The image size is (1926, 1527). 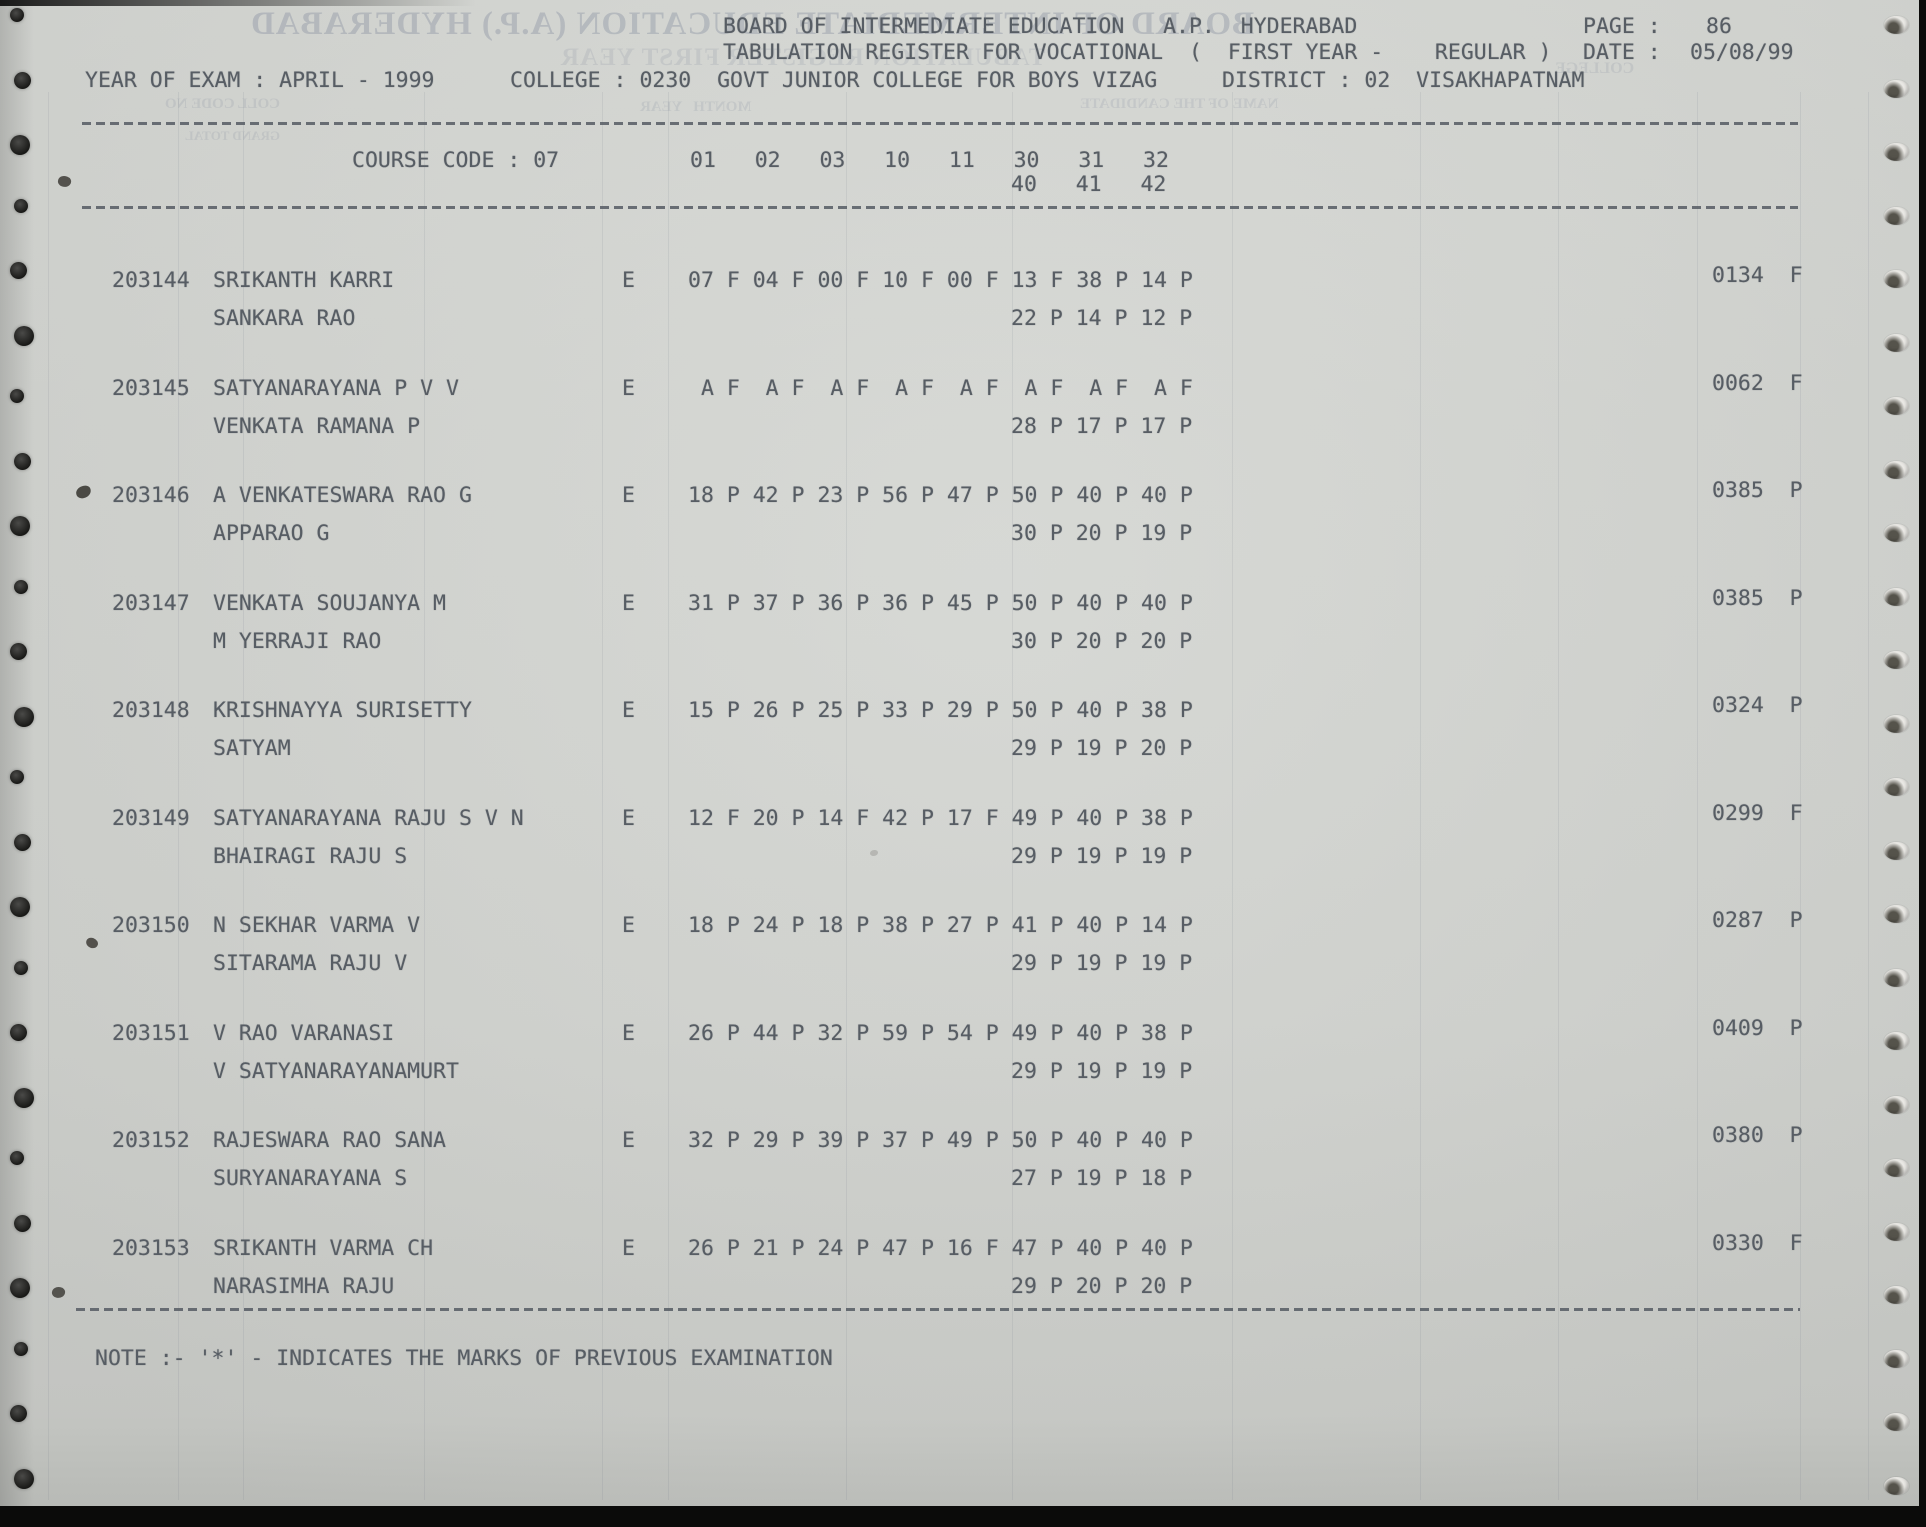 What do you see at coordinates (329, 1140) in the screenshot?
I see `candidate-name: RAJESWARA RAO SANA` at bounding box center [329, 1140].